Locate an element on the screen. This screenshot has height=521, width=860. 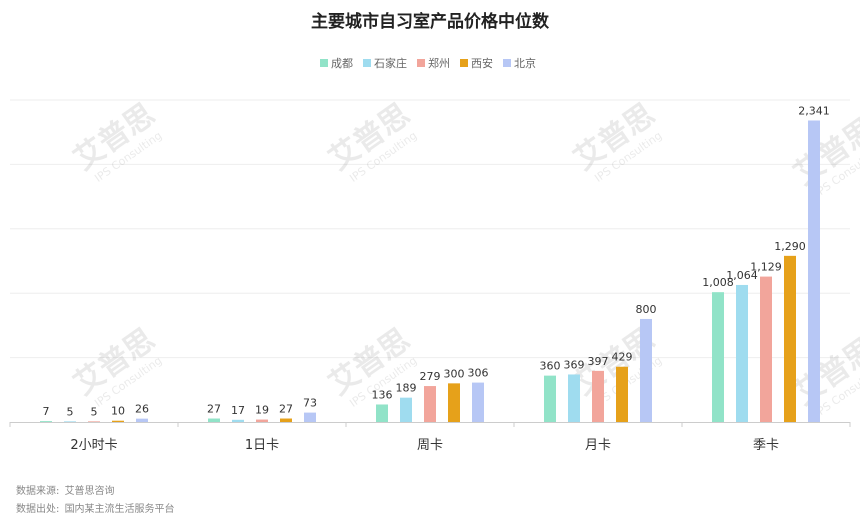
data-label: 73 is located at coordinates (310, 403).